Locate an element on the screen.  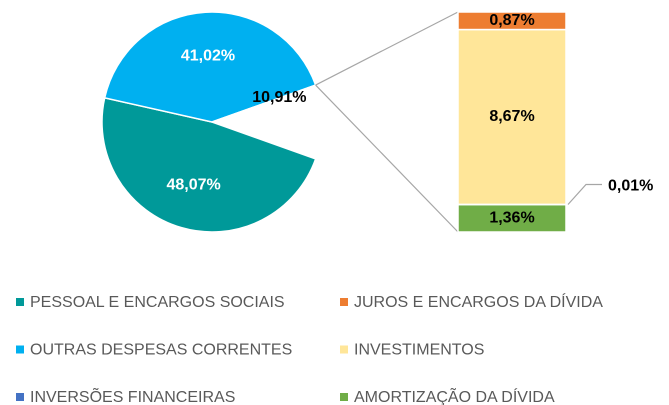
slice-label: 10,91% is located at coordinates (279, 97).